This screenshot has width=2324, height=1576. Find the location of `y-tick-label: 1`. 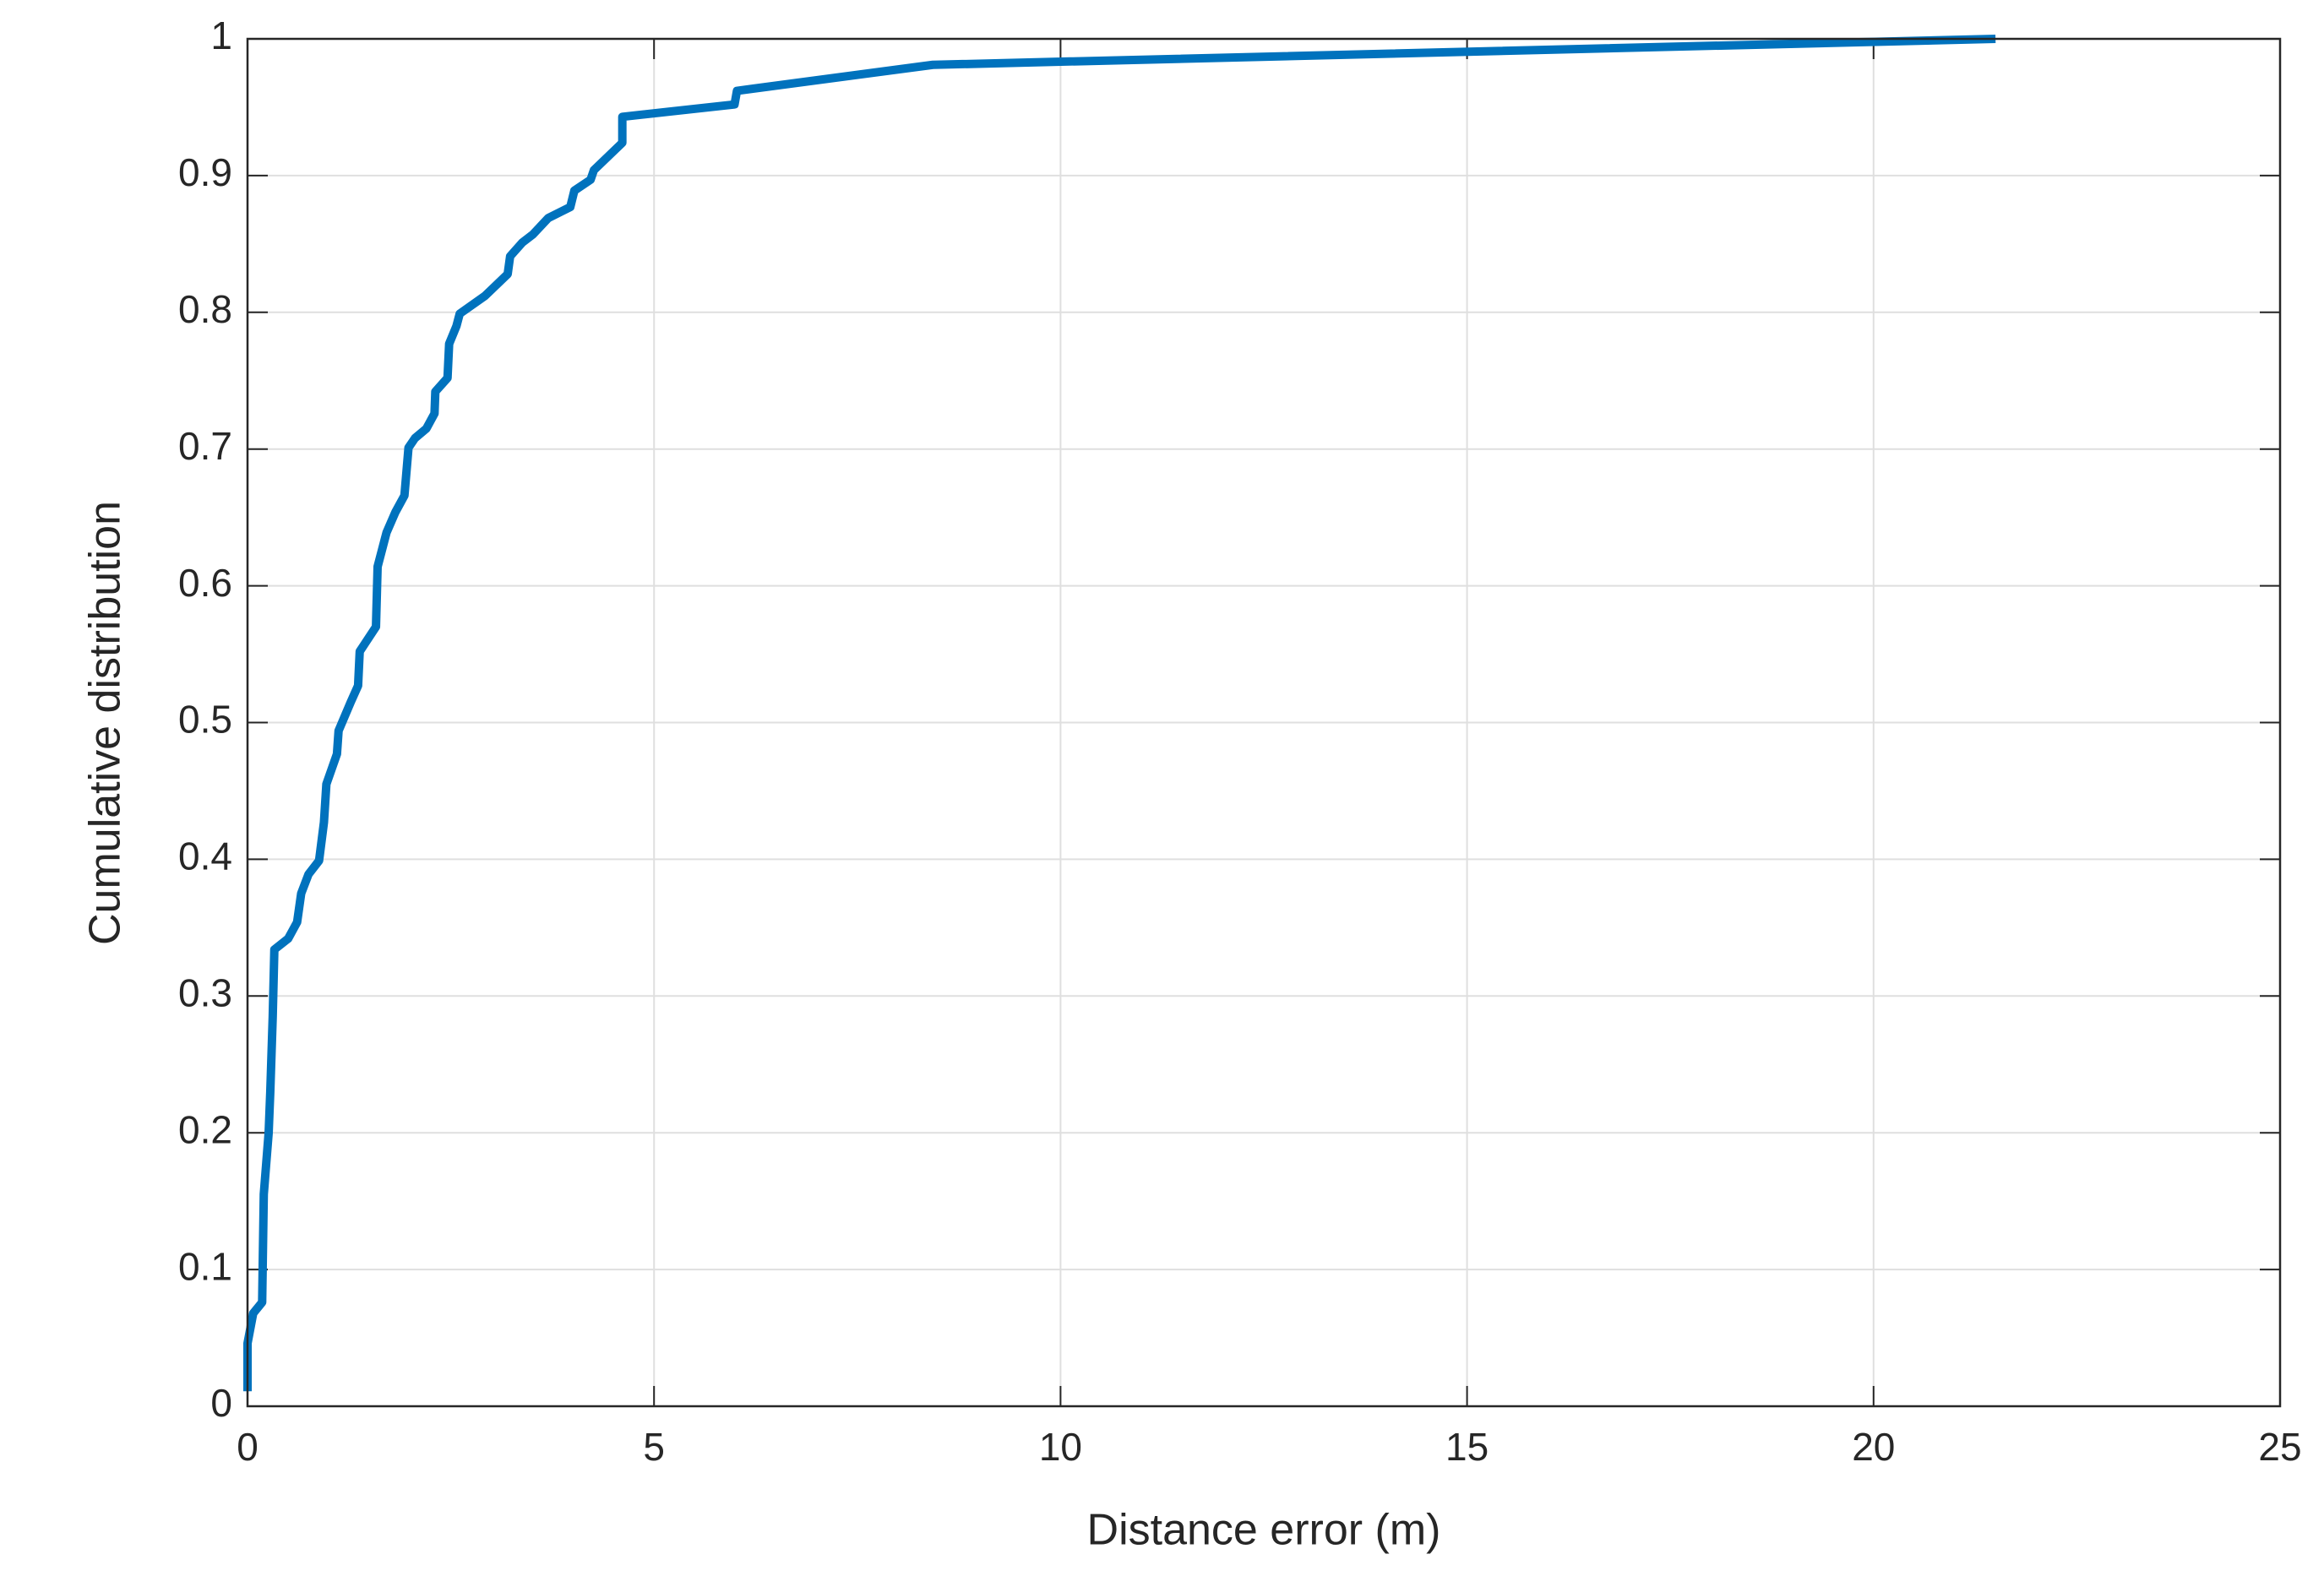

y-tick-label: 1 is located at coordinates (221, 35).